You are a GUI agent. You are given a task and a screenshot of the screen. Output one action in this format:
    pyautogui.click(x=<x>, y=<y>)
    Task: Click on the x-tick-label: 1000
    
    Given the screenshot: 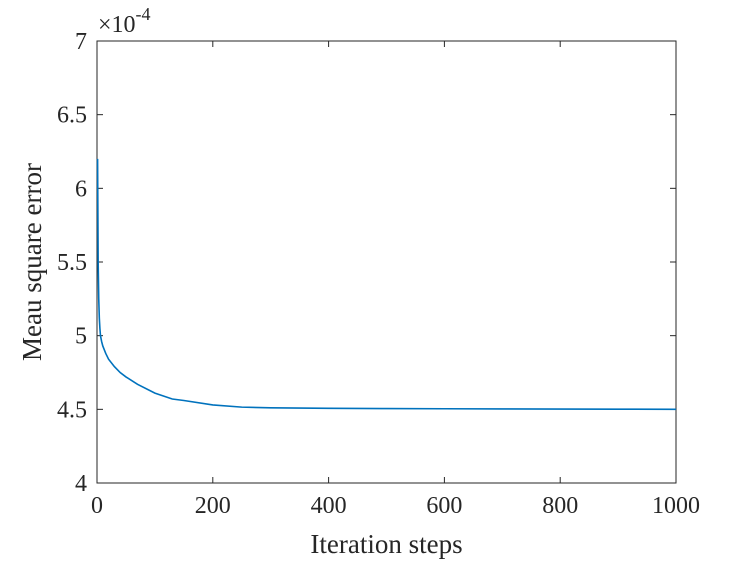 What is the action you would take?
    pyautogui.click(x=676, y=506)
    